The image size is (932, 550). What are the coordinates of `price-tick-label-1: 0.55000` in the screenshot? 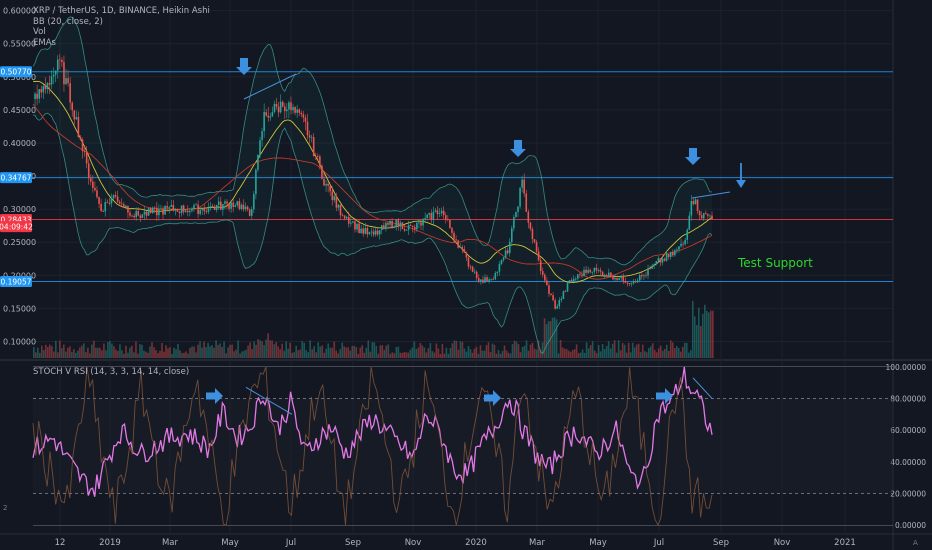 It's located at (19, 44).